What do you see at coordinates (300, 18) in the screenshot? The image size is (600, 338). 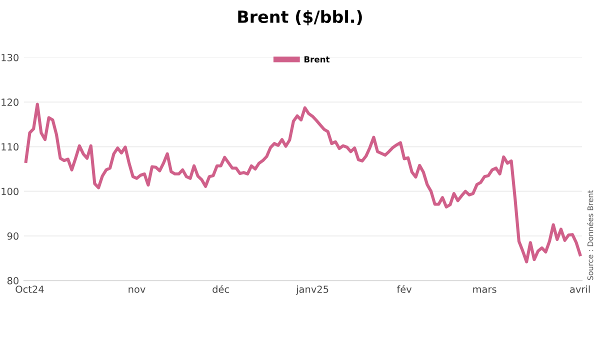 I see `chart-title: Brent ($/bbl.)` at bounding box center [300, 18].